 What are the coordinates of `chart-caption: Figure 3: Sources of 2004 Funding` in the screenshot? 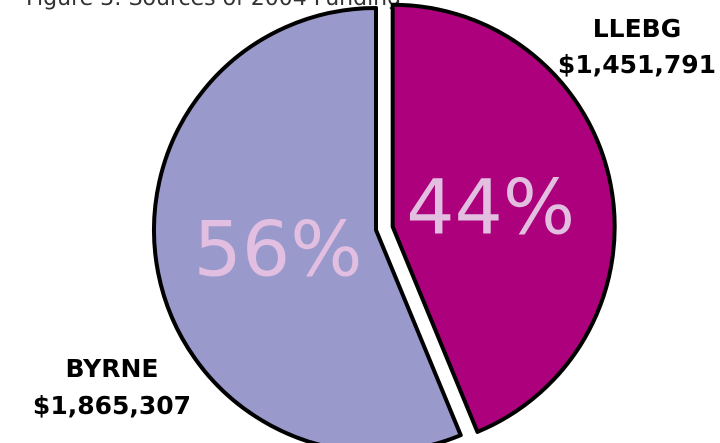 It's located at (213, 5).